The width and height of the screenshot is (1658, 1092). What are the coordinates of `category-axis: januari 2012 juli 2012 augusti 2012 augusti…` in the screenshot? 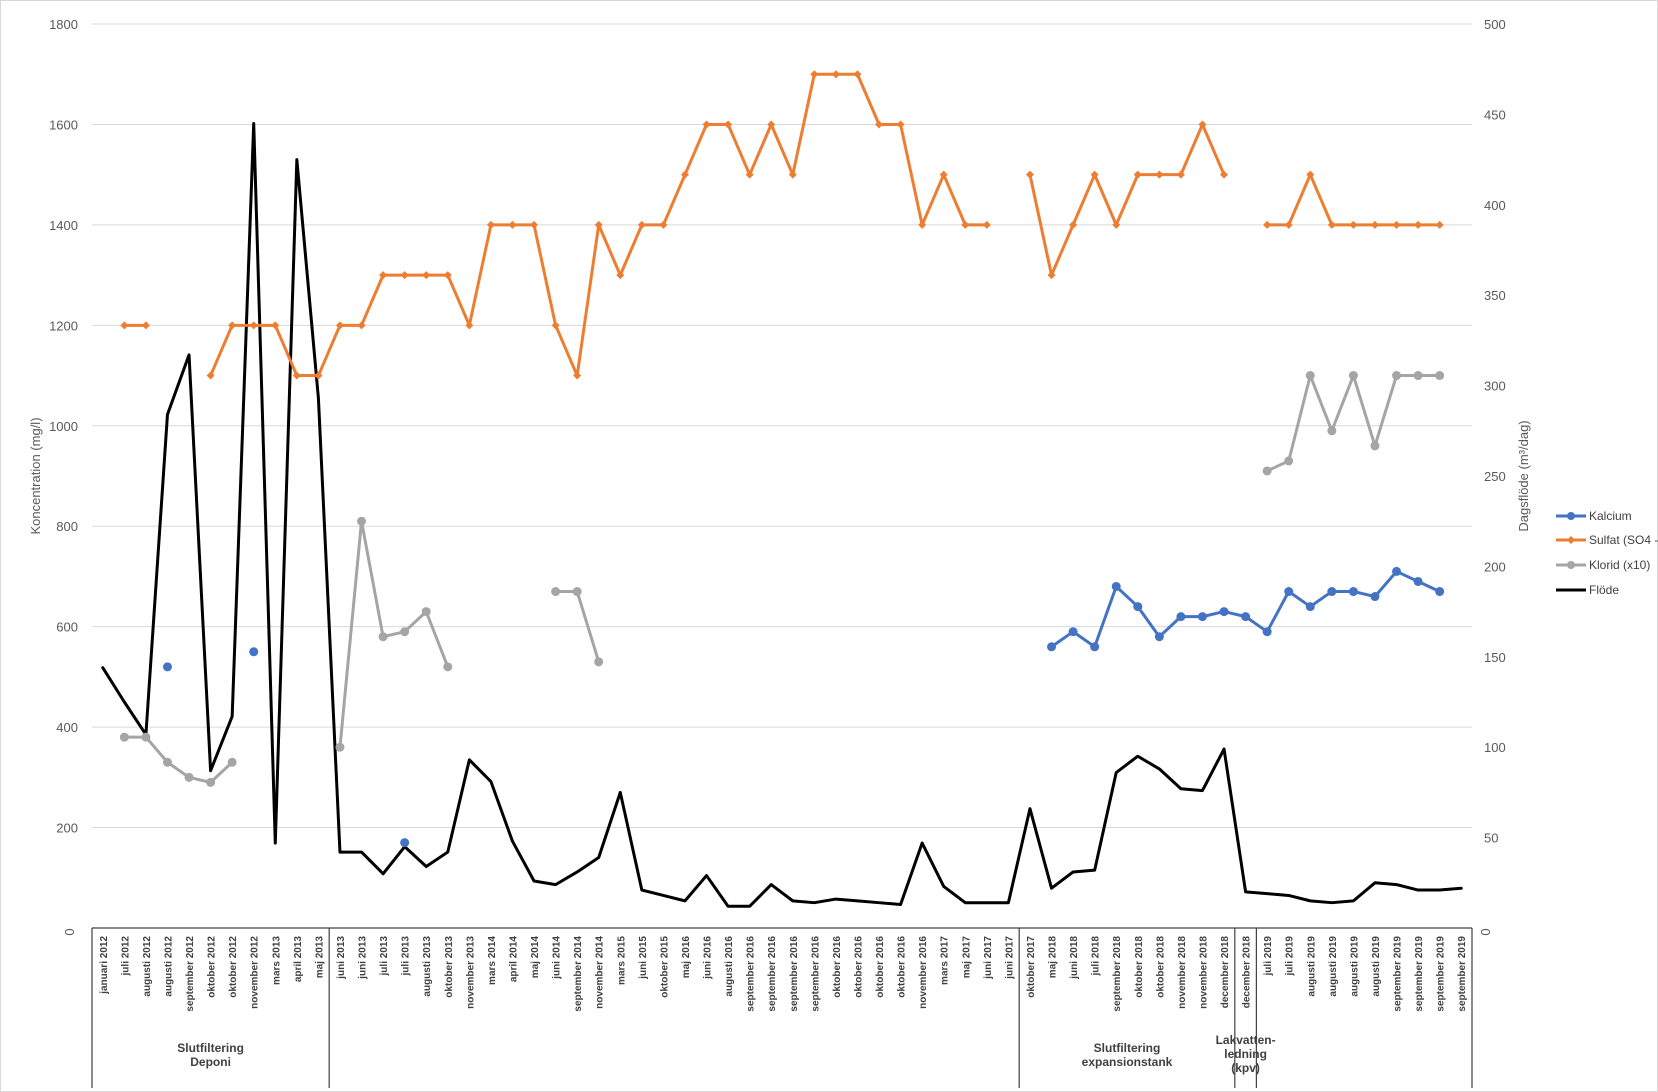 It's located at (782, 1007).